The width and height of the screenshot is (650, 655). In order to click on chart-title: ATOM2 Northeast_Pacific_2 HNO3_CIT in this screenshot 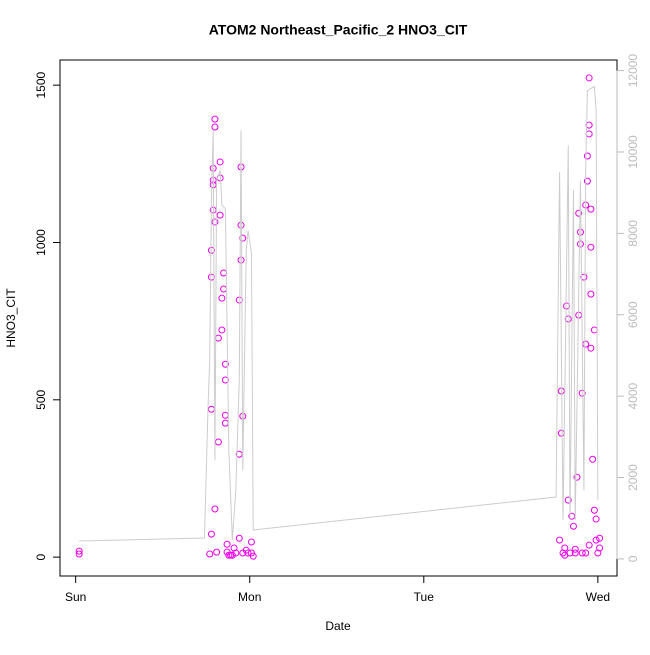, I will do `click(338, 30)`.